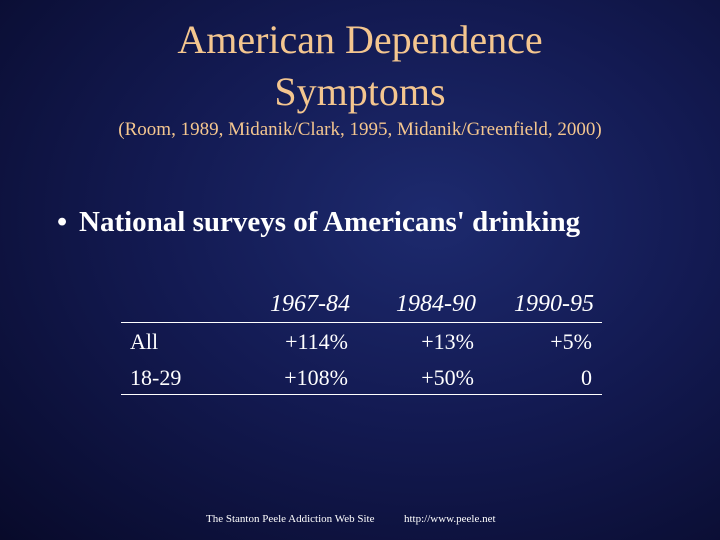  I want to click on column-header-1967-84: 1967-84, so click(310, 304).